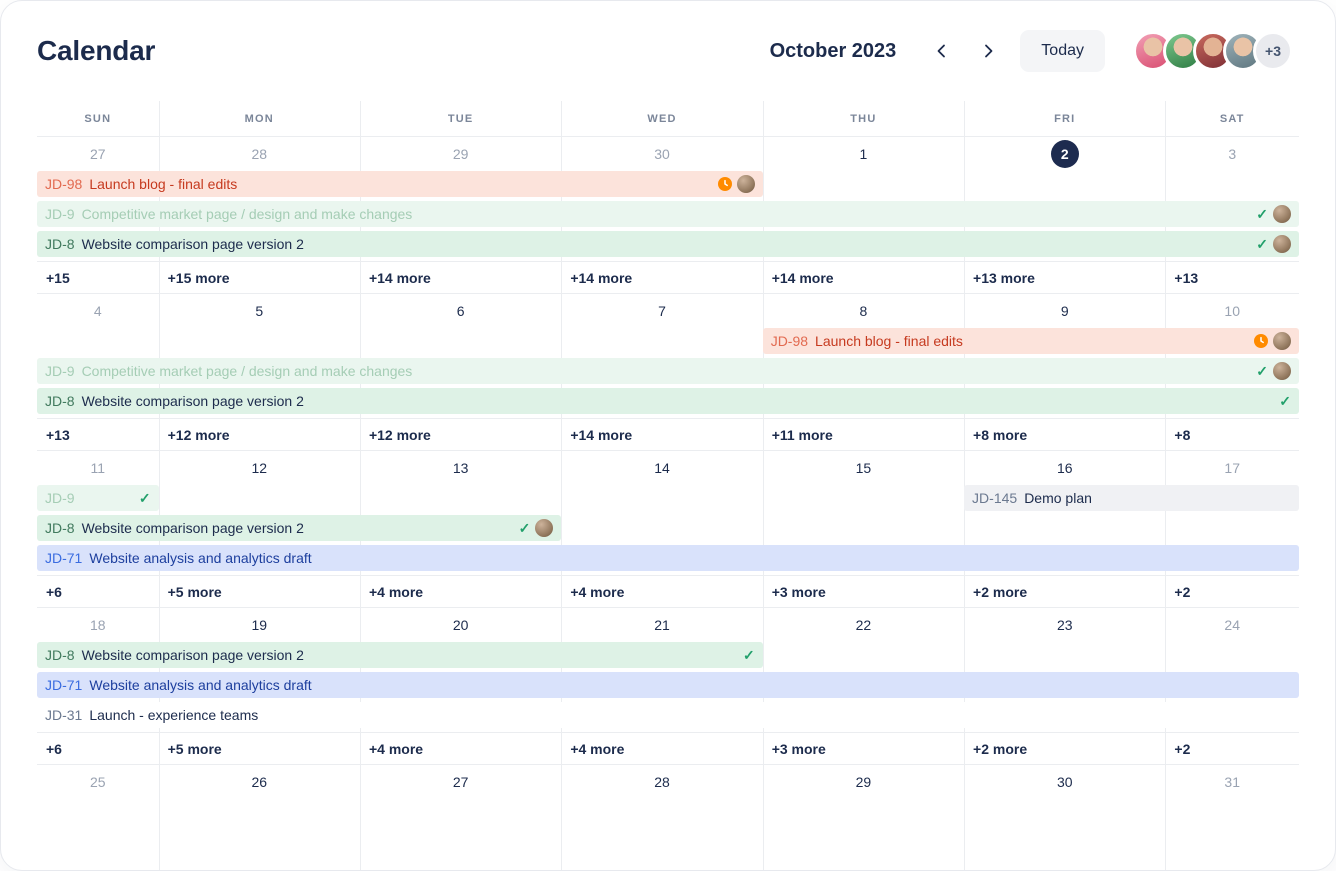  I want to click on event-bar: JD-145 Demo plan, so click(1131, 498).